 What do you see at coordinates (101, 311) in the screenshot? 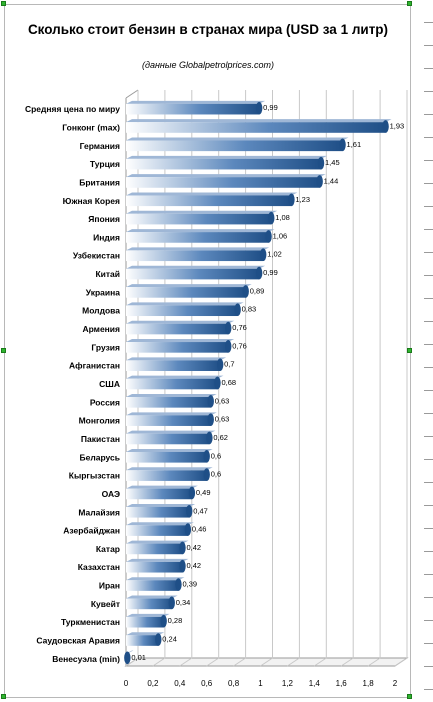
I see `category-label: Молдова` at bounding box center [101, 311].